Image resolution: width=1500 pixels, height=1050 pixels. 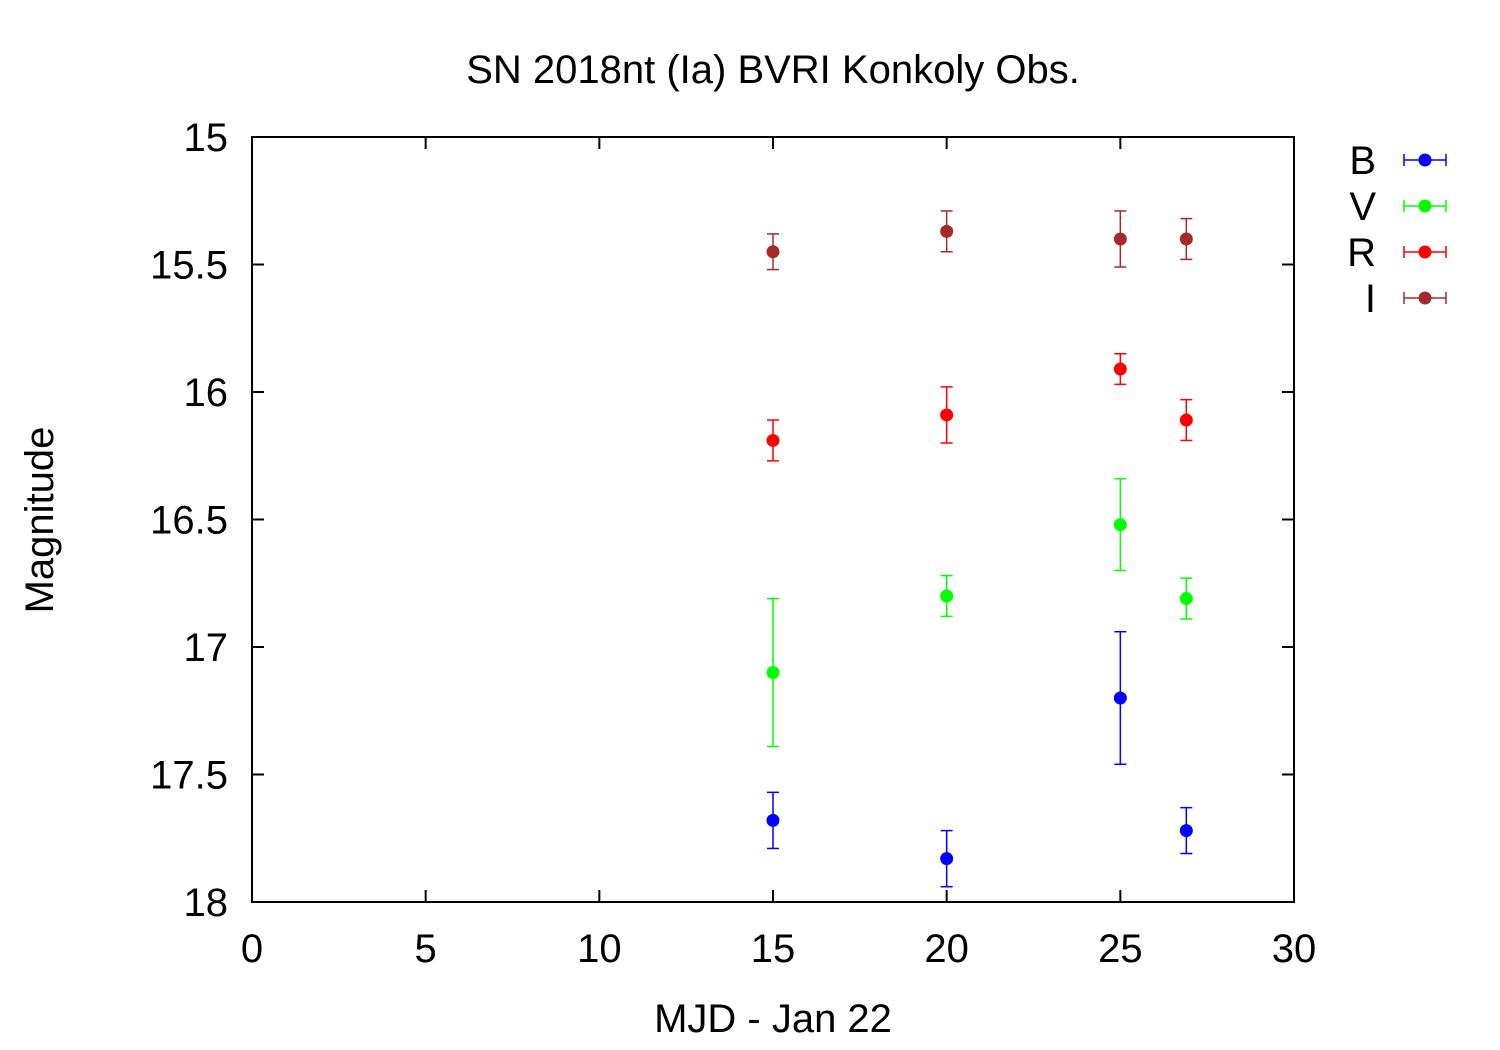 I want to click on x-axis-label: MJD - Jan 22, so click(x=773, y=1019).